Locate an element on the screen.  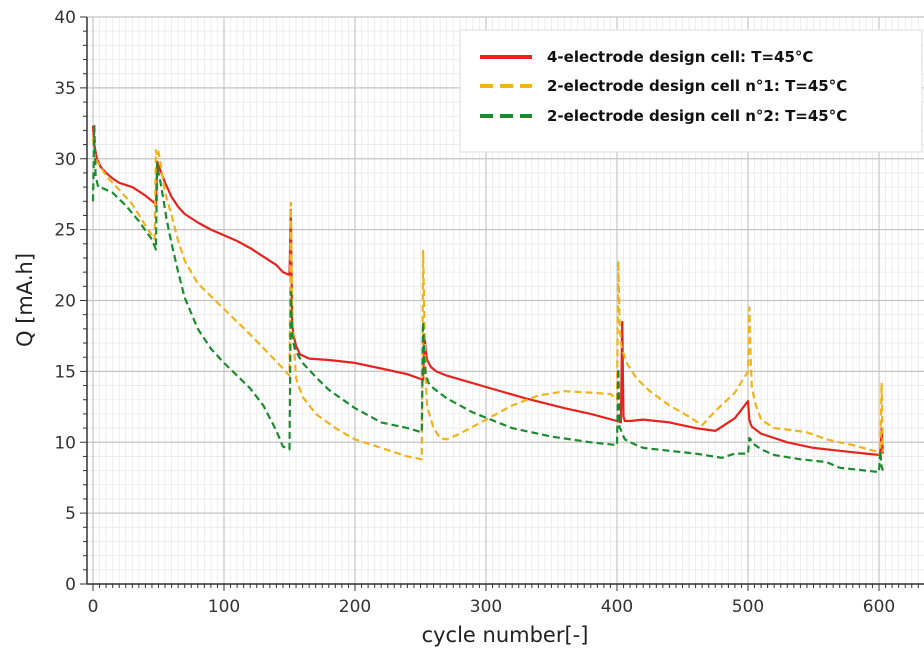
x-tick-label: 600 is located at coordinates (879, 607).